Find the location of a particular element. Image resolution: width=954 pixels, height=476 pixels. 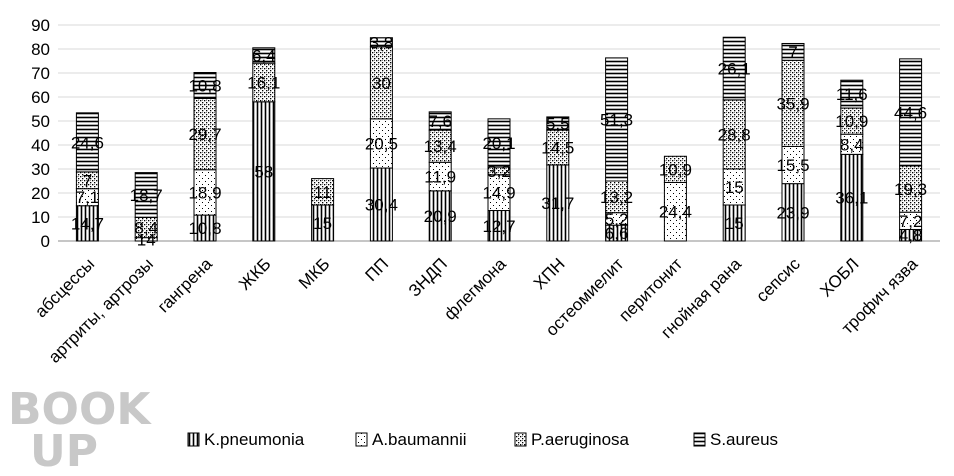

legend-label: P.aeruginosa is located at coordinates (580, 439).